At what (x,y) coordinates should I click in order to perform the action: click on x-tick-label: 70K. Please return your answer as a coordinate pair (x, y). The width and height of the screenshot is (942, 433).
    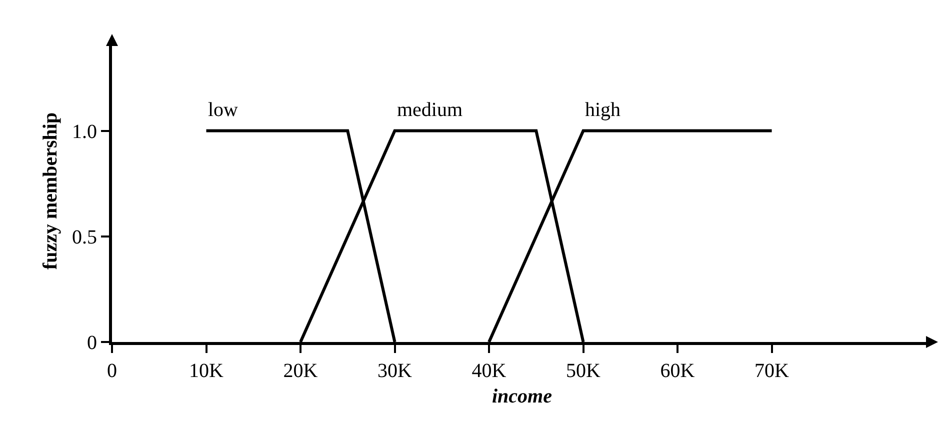
    Looking at the image, I should click on (772, 371).